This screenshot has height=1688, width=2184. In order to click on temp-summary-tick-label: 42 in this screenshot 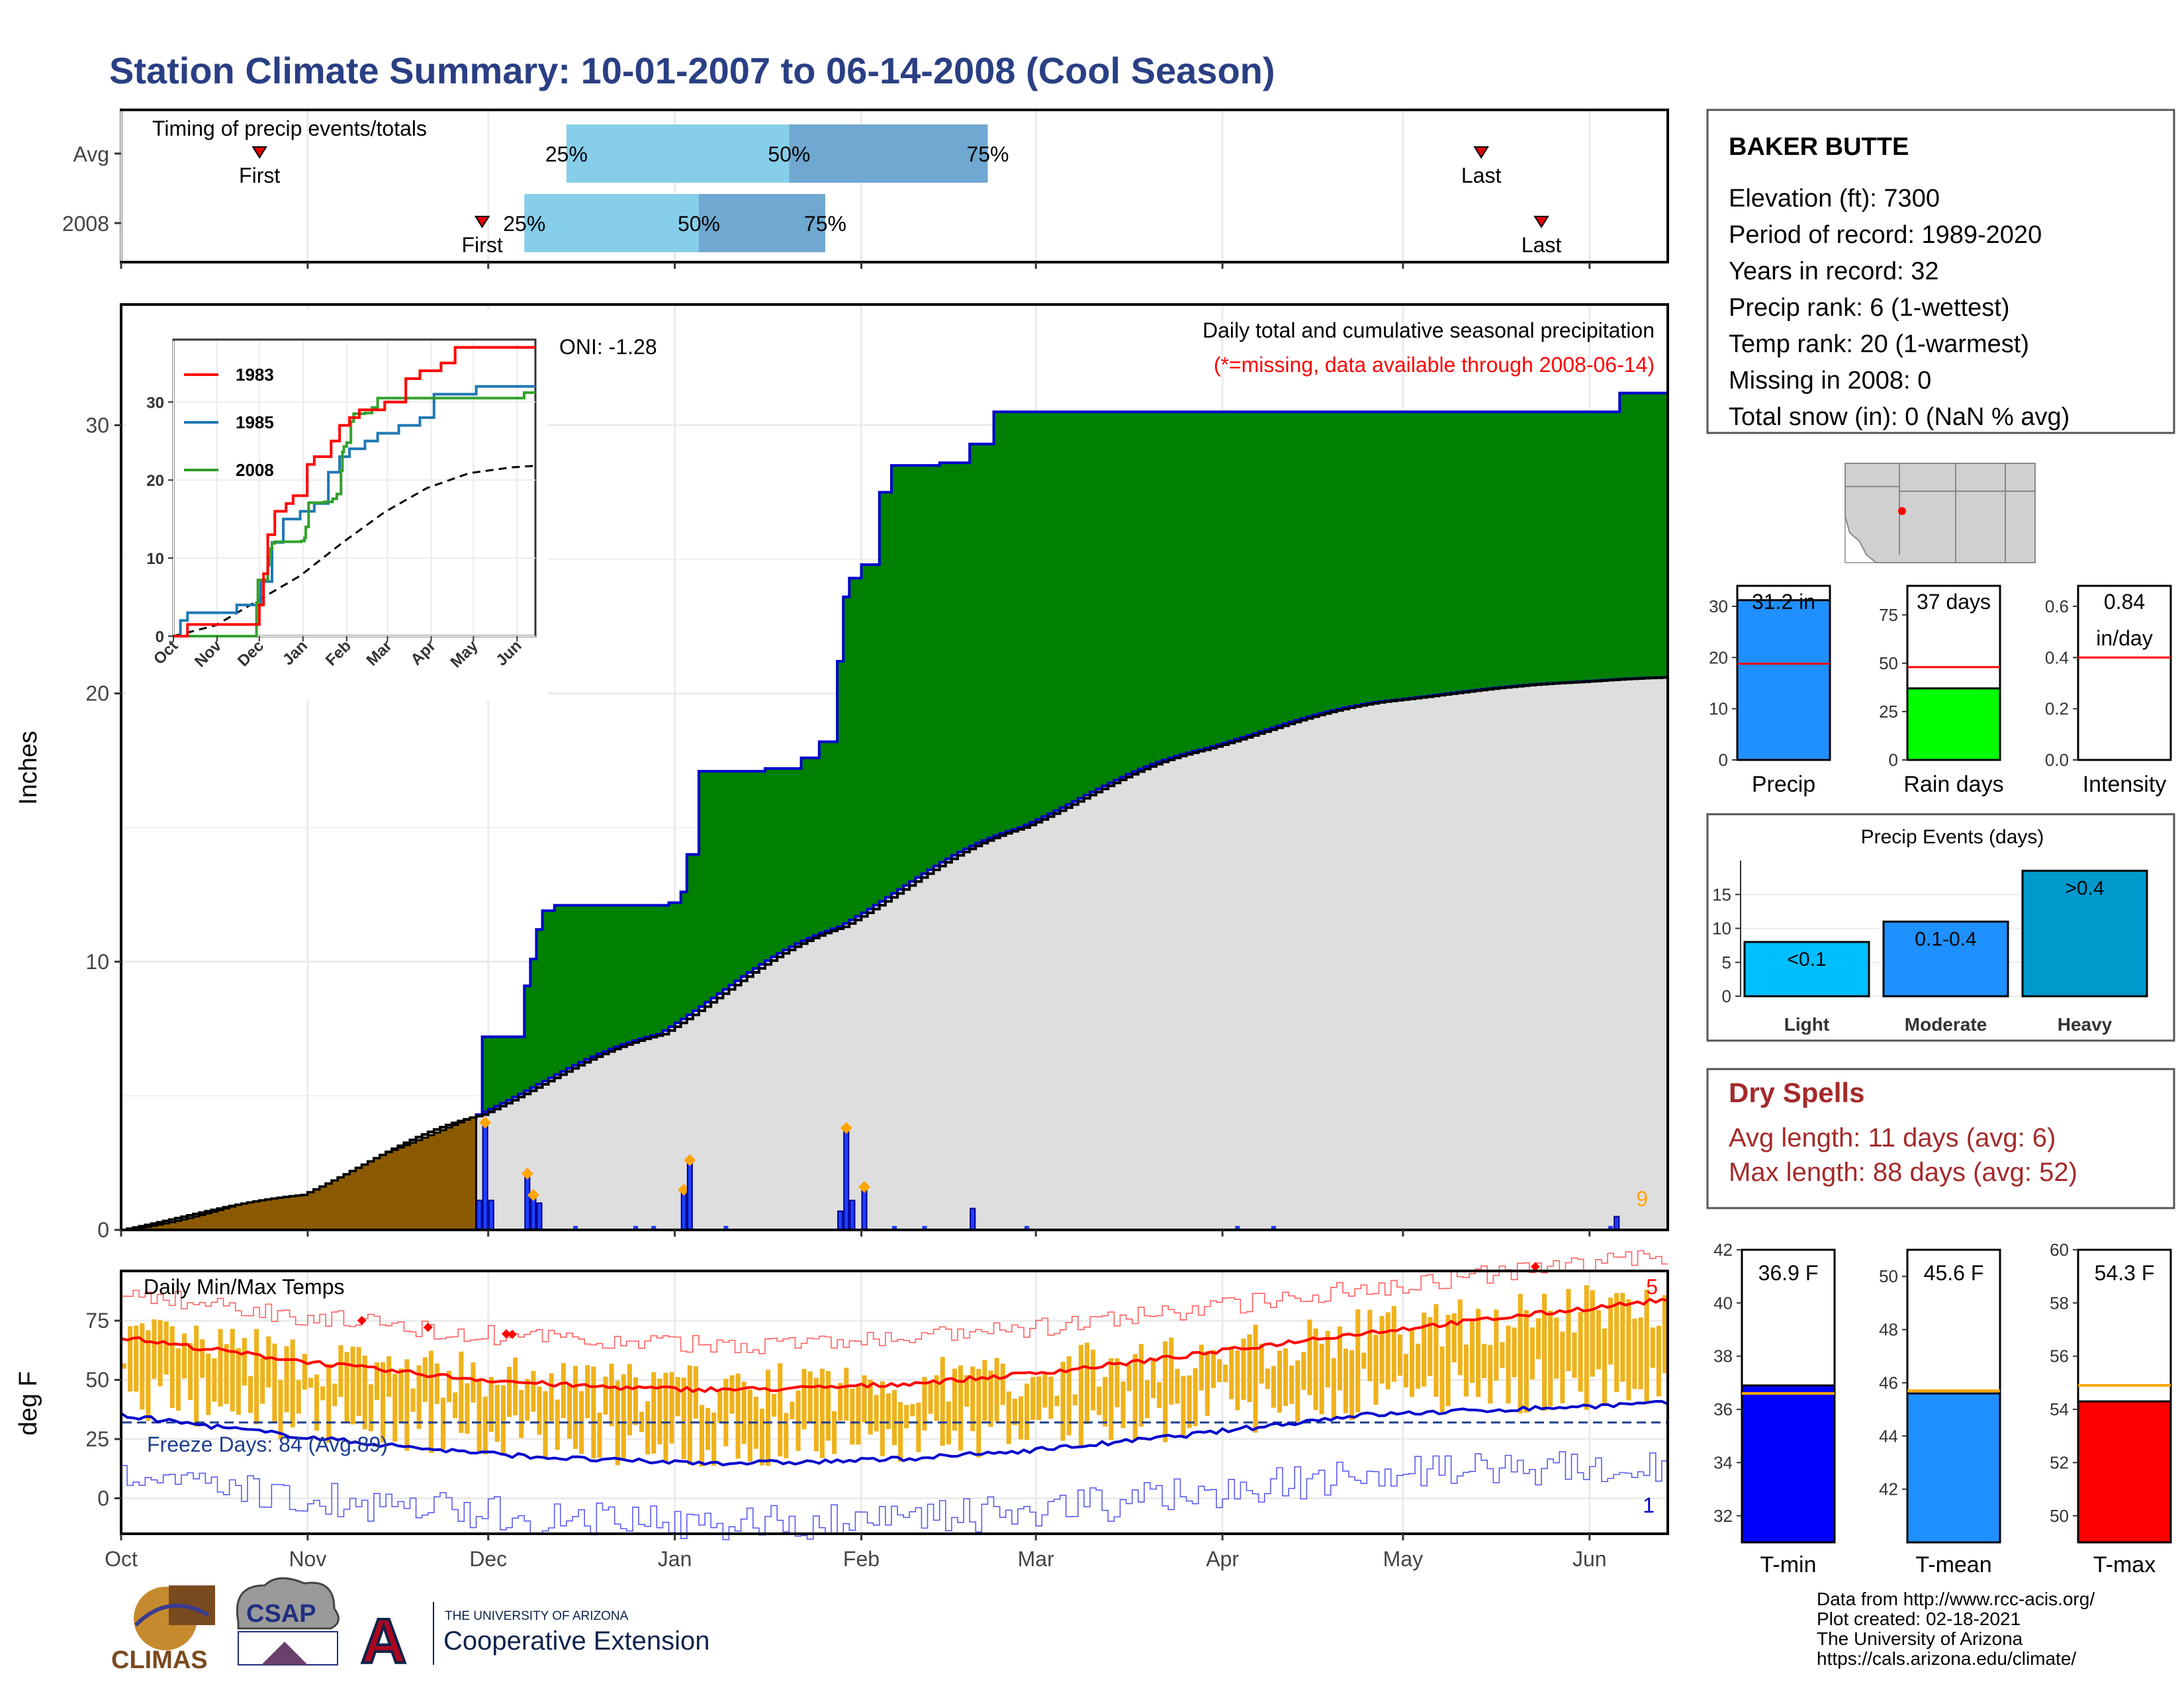, I will do `click(1888, 1489)`.